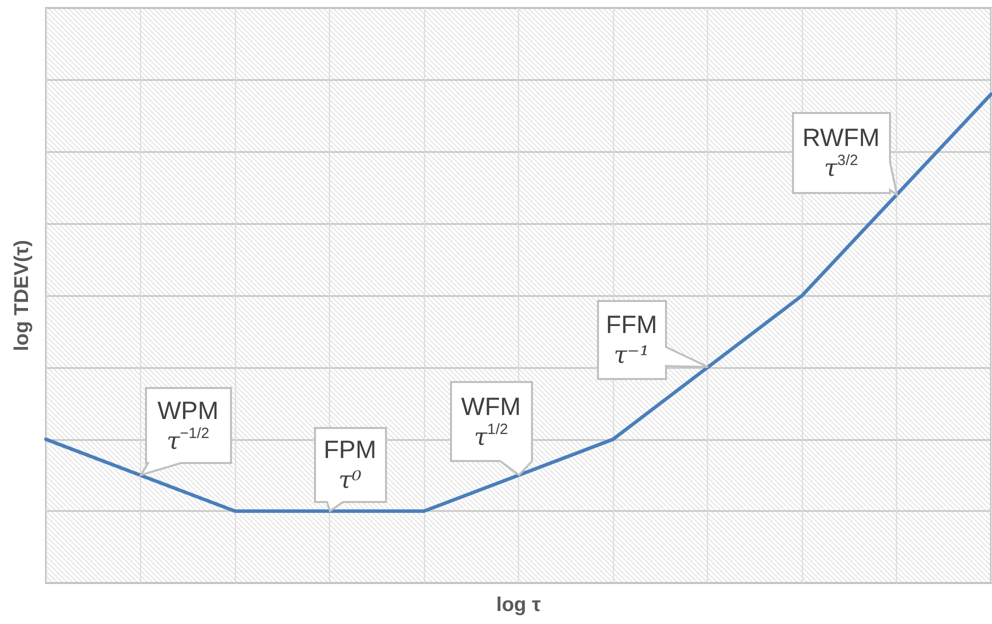 This screenshot has height=624, width=992. What do you see at coordinates (491, 422) in the screenshot?
I see `annotation: WFM τ$^{1/2}$` at bounding box center [491, 422].